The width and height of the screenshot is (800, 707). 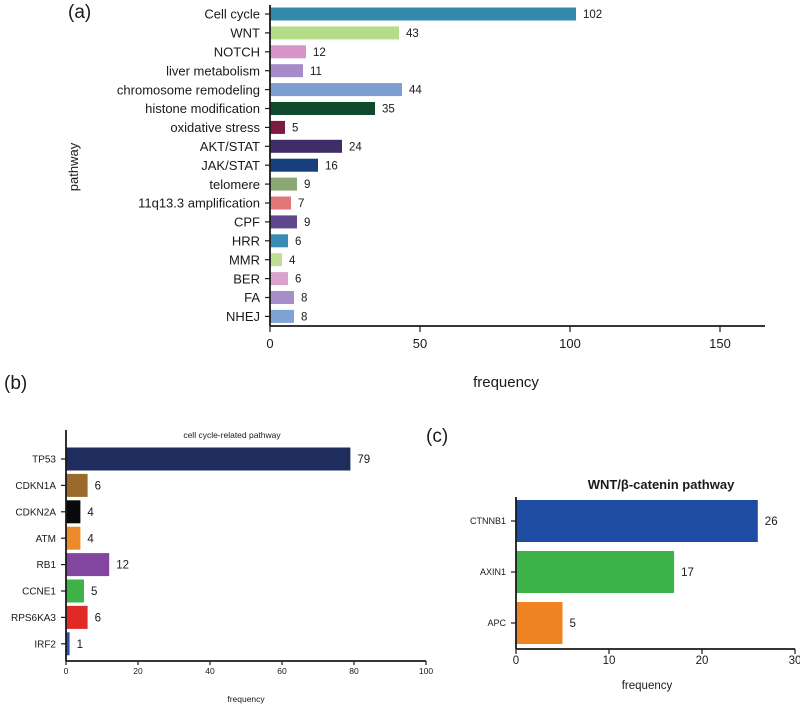 What do you see at coordinates (46, 539) in the screenshot?
I see `category-label: ATM` at bounding box center [46, 539].